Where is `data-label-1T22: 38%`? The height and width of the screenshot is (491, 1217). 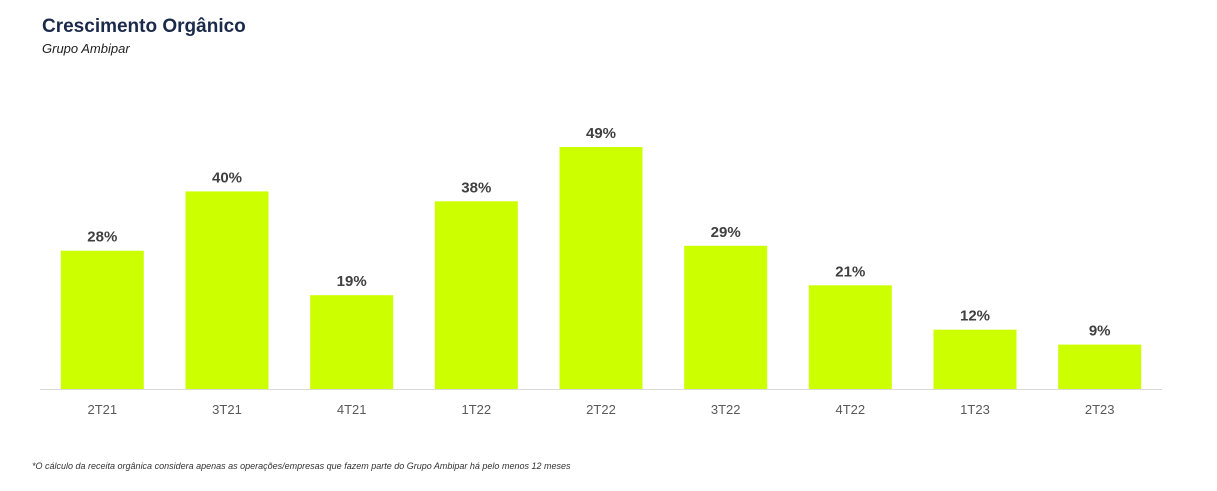 data-label-1T22: 38% is located at coordinates (476, 187).